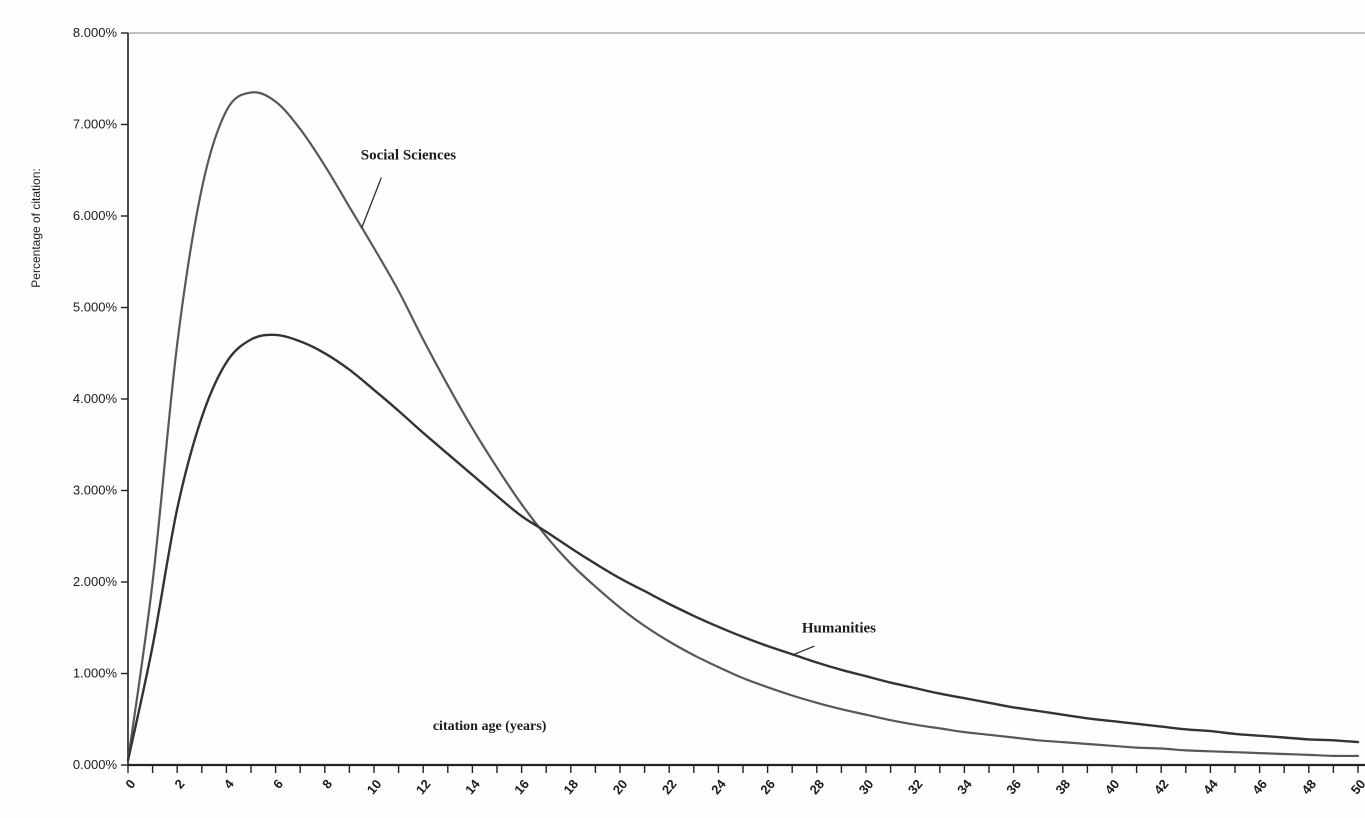  What do you see at coordinates (1210, 786) in the screenshot?
I see `x-tick-label: 44` at bounding box center [1210, 786].